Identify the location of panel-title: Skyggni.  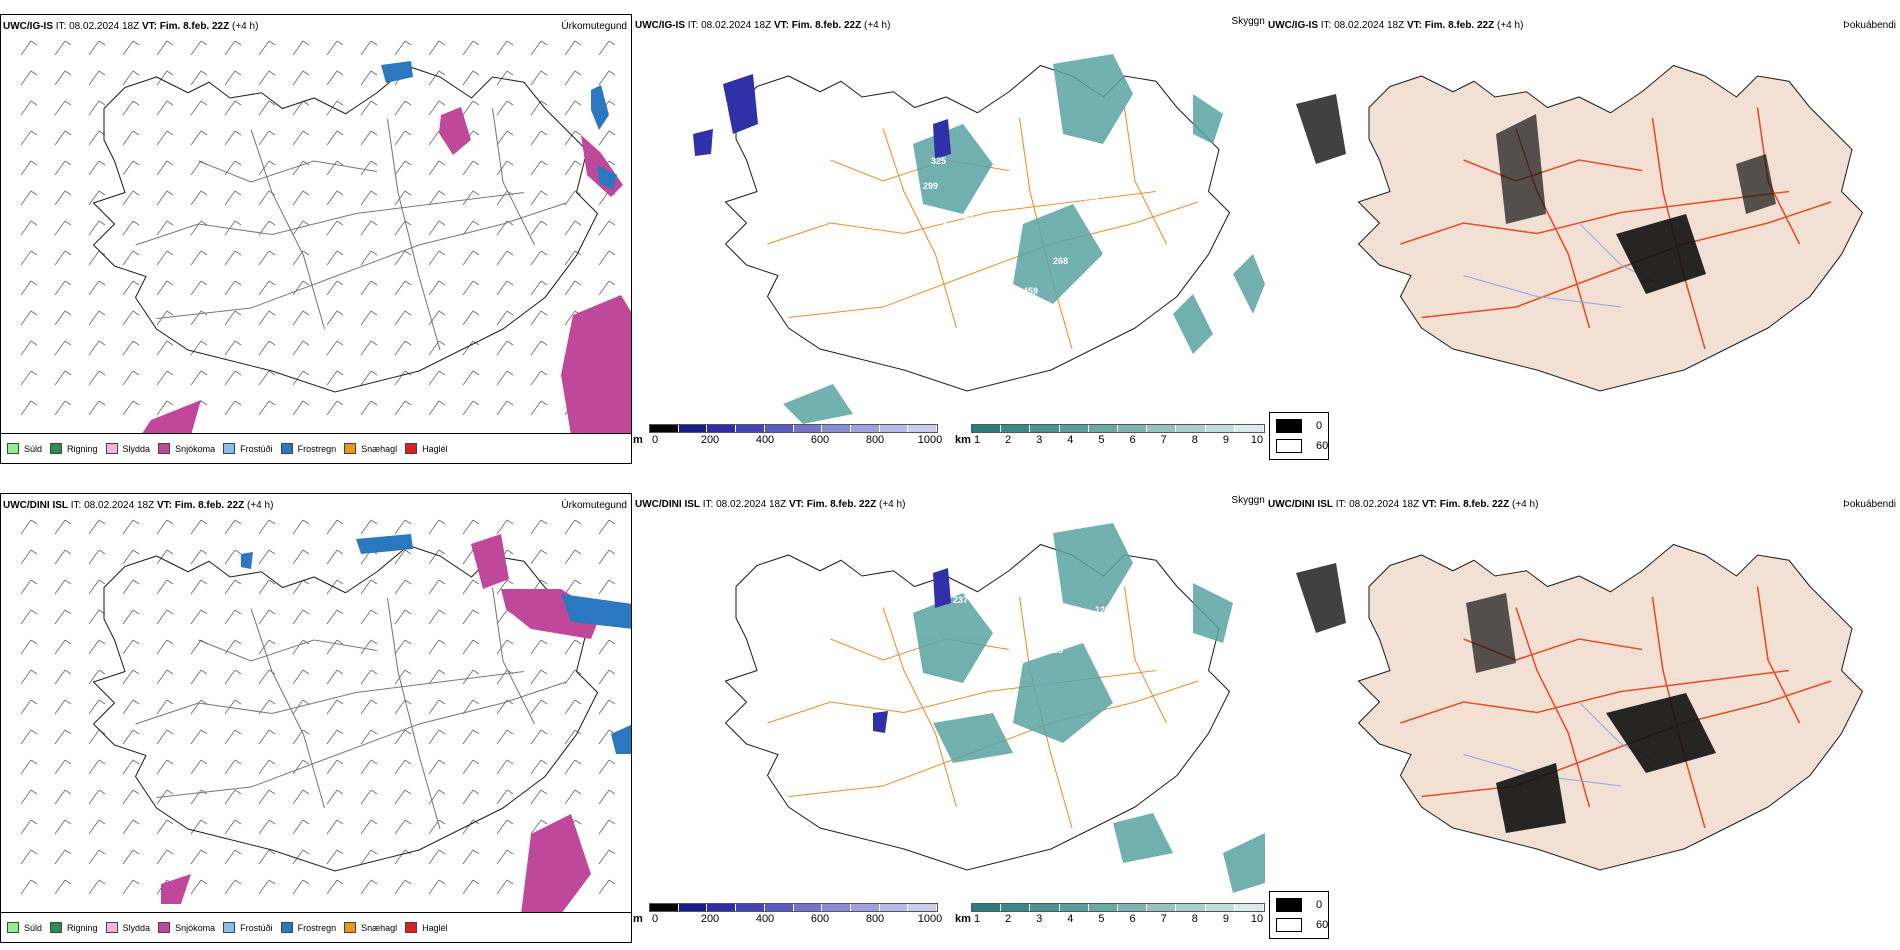
(1248, 500).